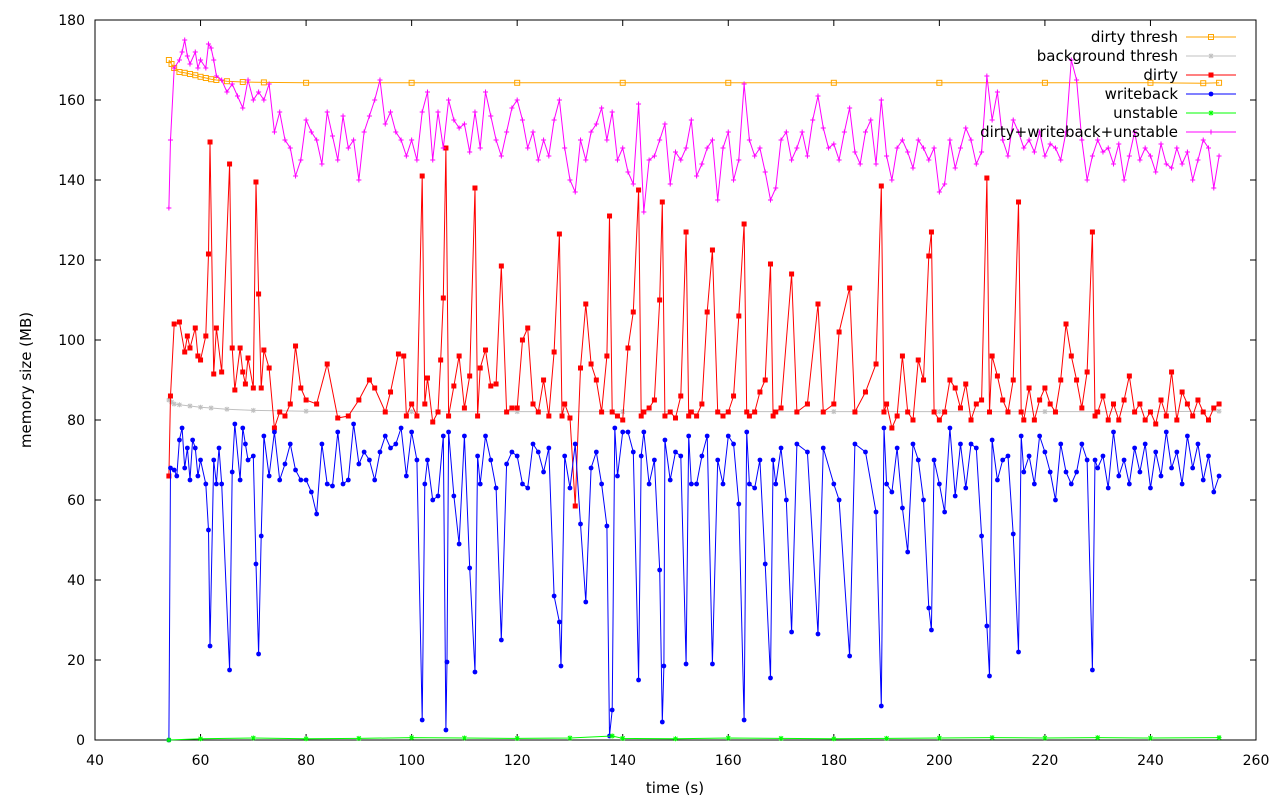 The height and width of the screenshot is (800, 1280). What do you see at coordinates (71, 101) in the screenshot?
I see `y-tick-label: 160` at bounding box center [71, 101].